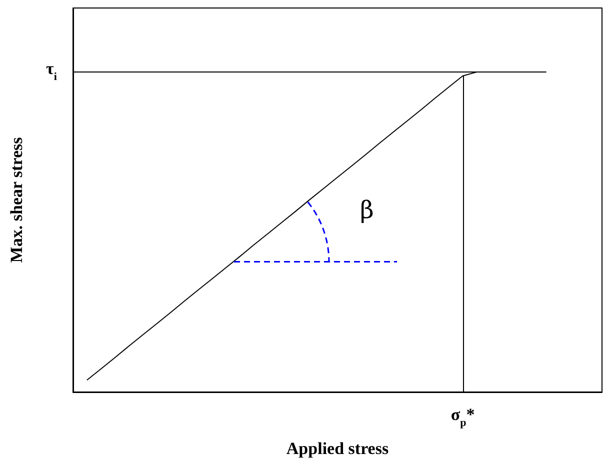 The width and height of the screenshot is (604, 462). I want to click on x-axis-title: Applied stress, so click(337, 448).